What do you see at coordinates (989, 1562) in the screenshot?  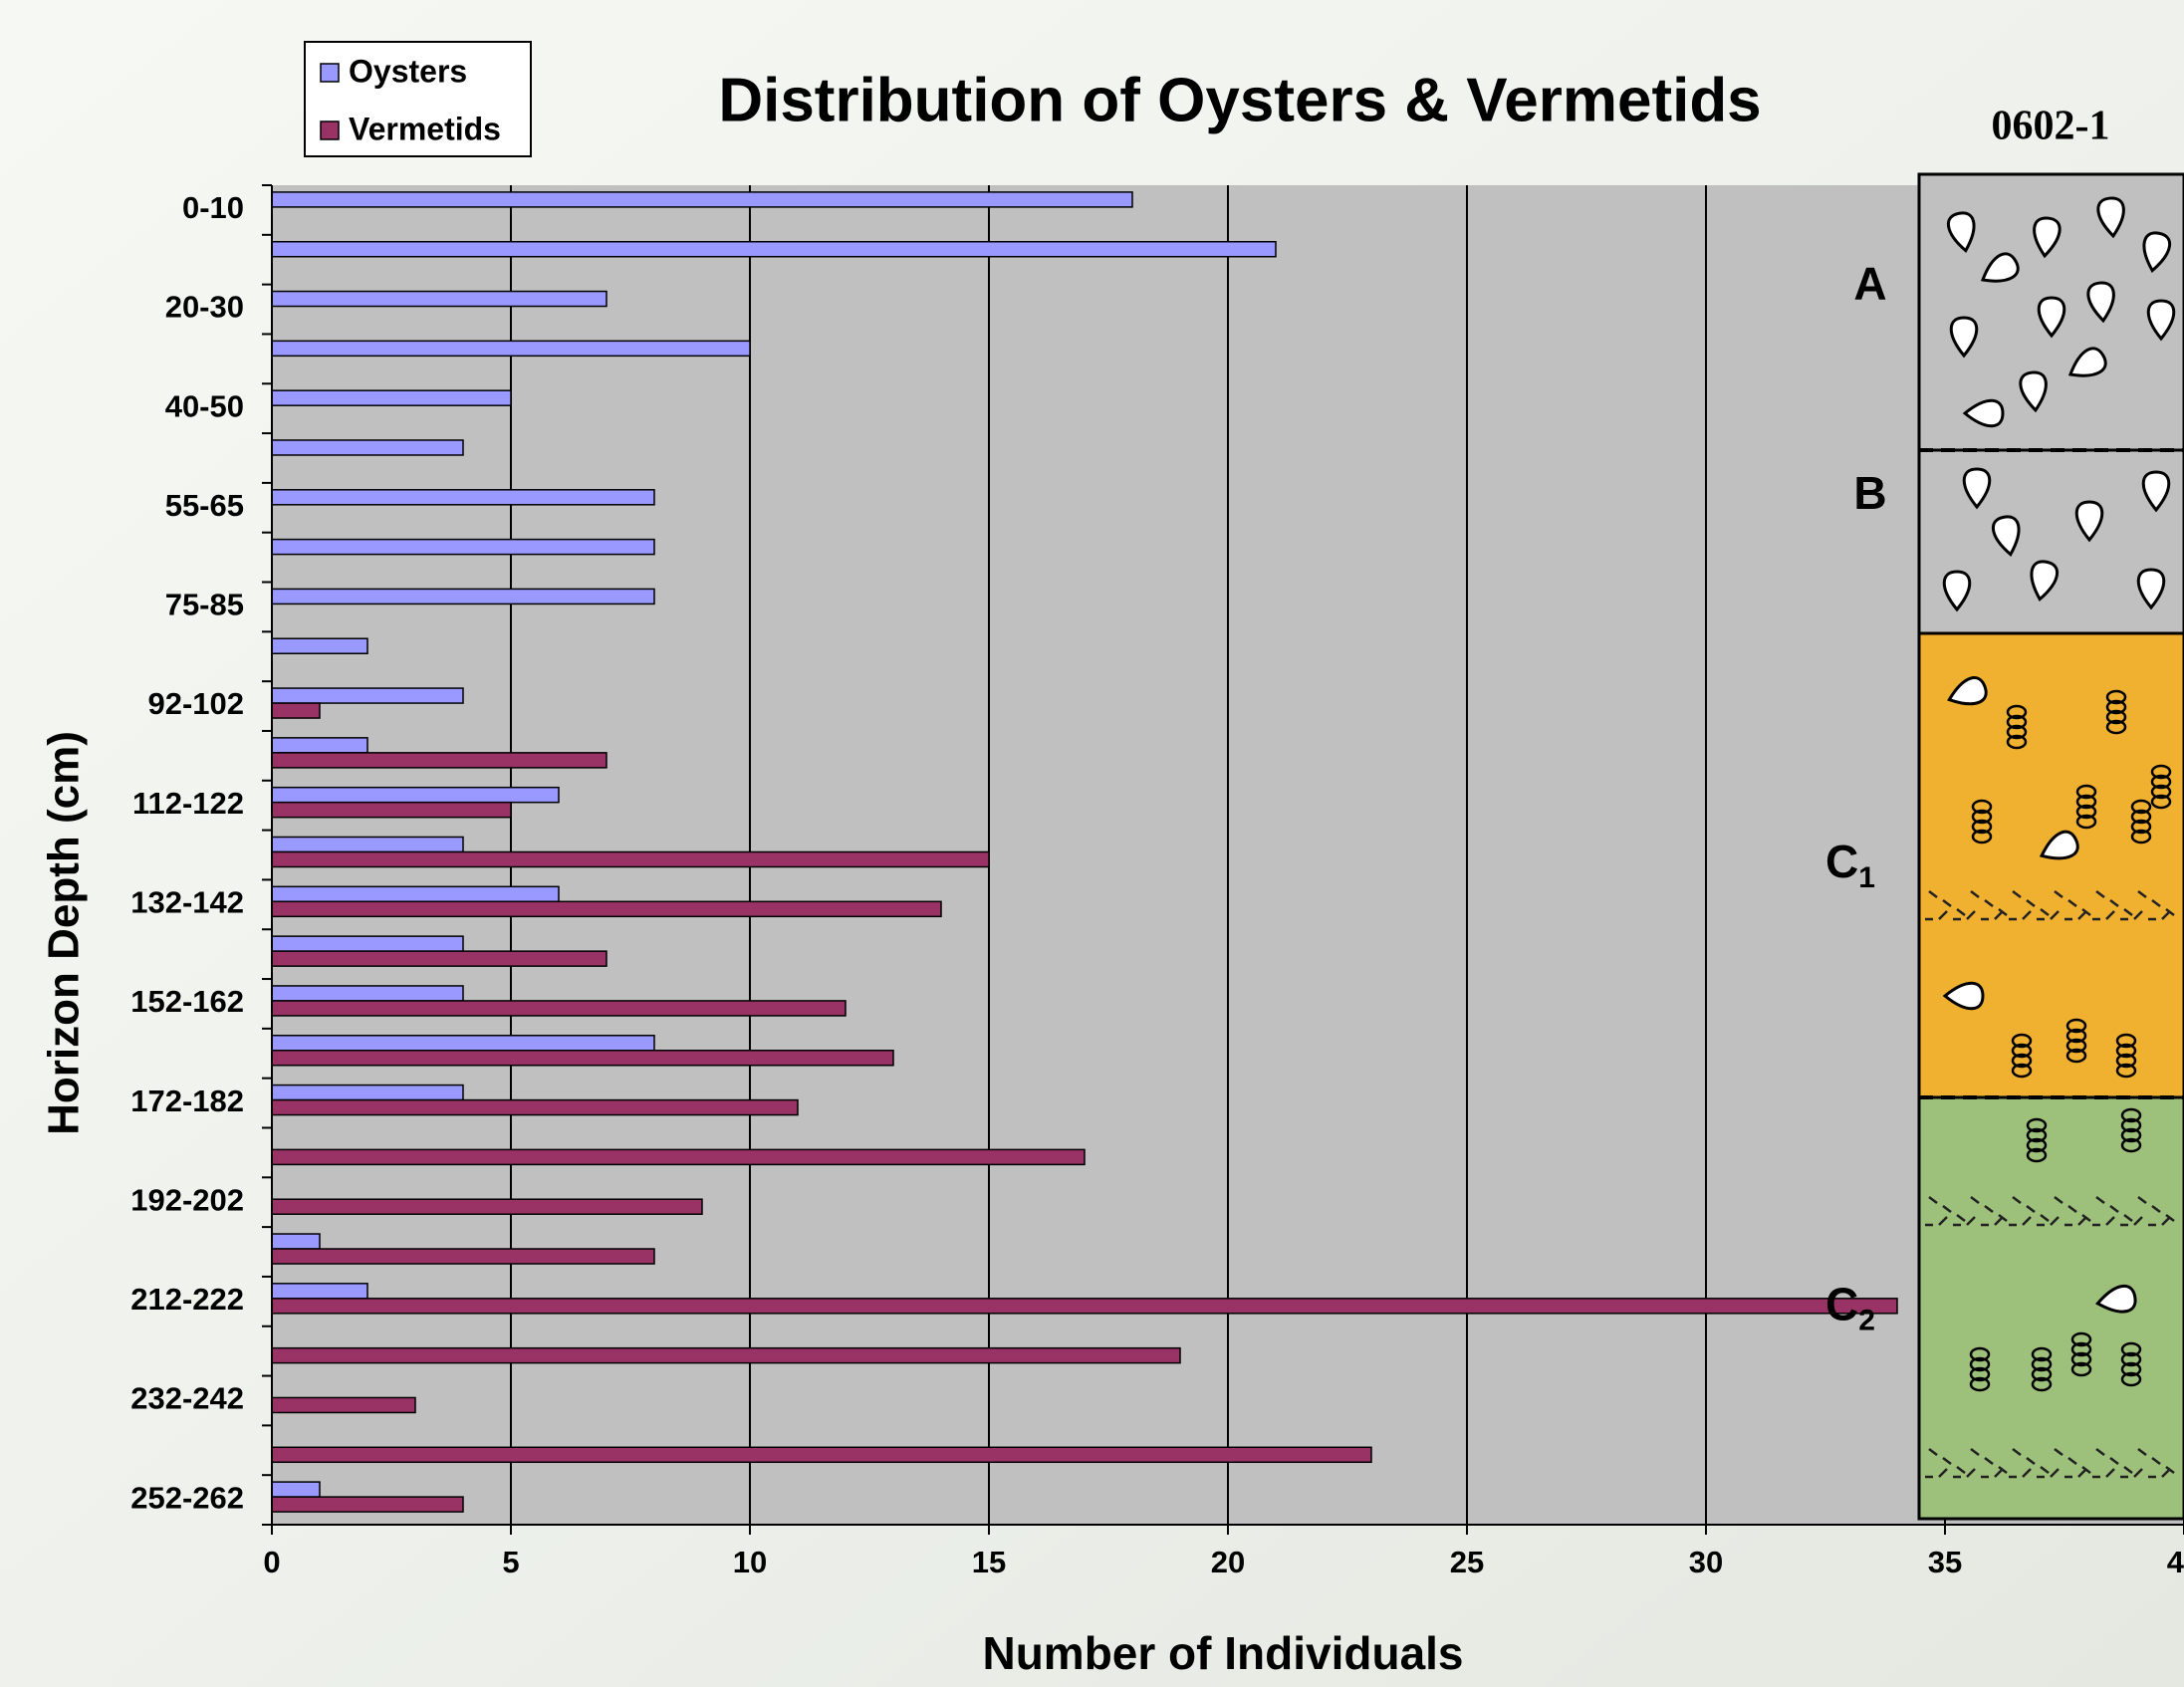 I see `x-tick-label: 15` at bounding box center [989, 1562].